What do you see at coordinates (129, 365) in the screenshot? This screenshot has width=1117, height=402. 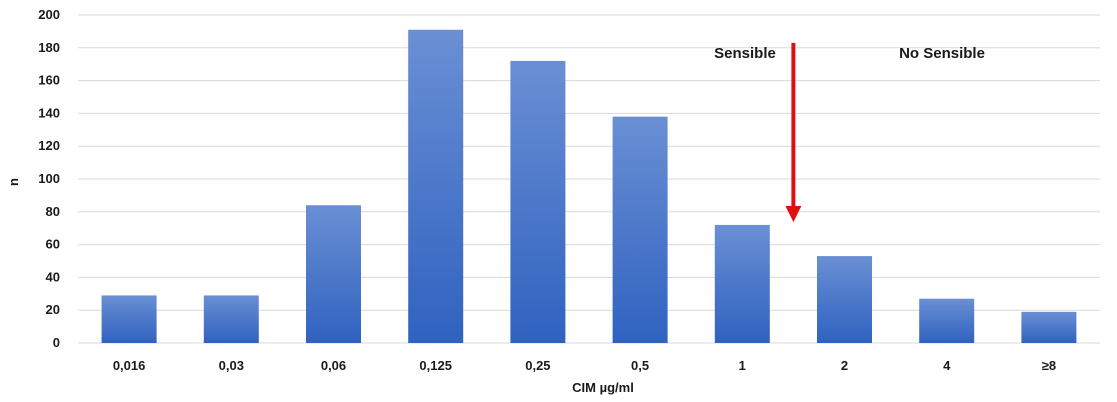 I see `x-tick-label: 0,016` at bounding box center [129, 365].